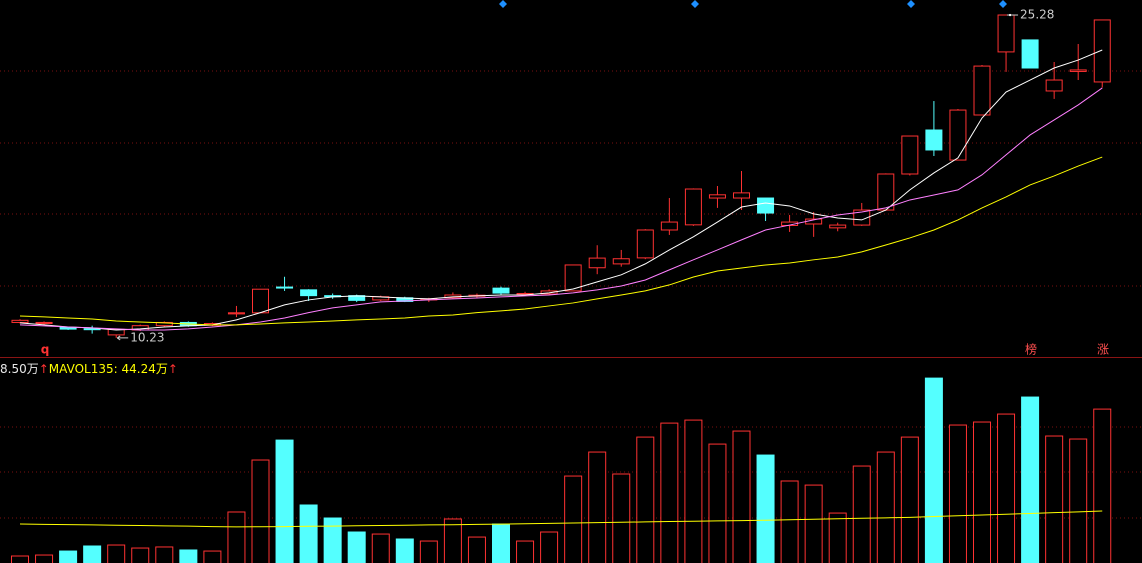  What do you see at coordinates (1037, 15) in the screenshot?
I see `high-label: 25.28` at bounding box center [1037, 15].